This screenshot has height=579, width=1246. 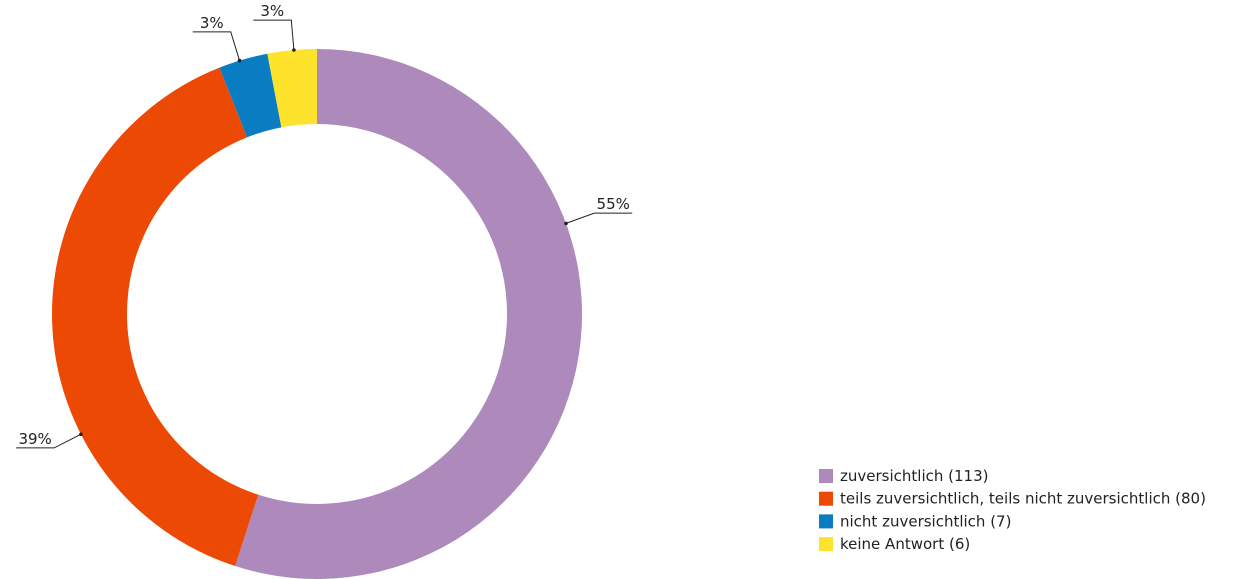 I want to click on legend-label: nicht zuversichtlich (7), so click(x=925, y=521).